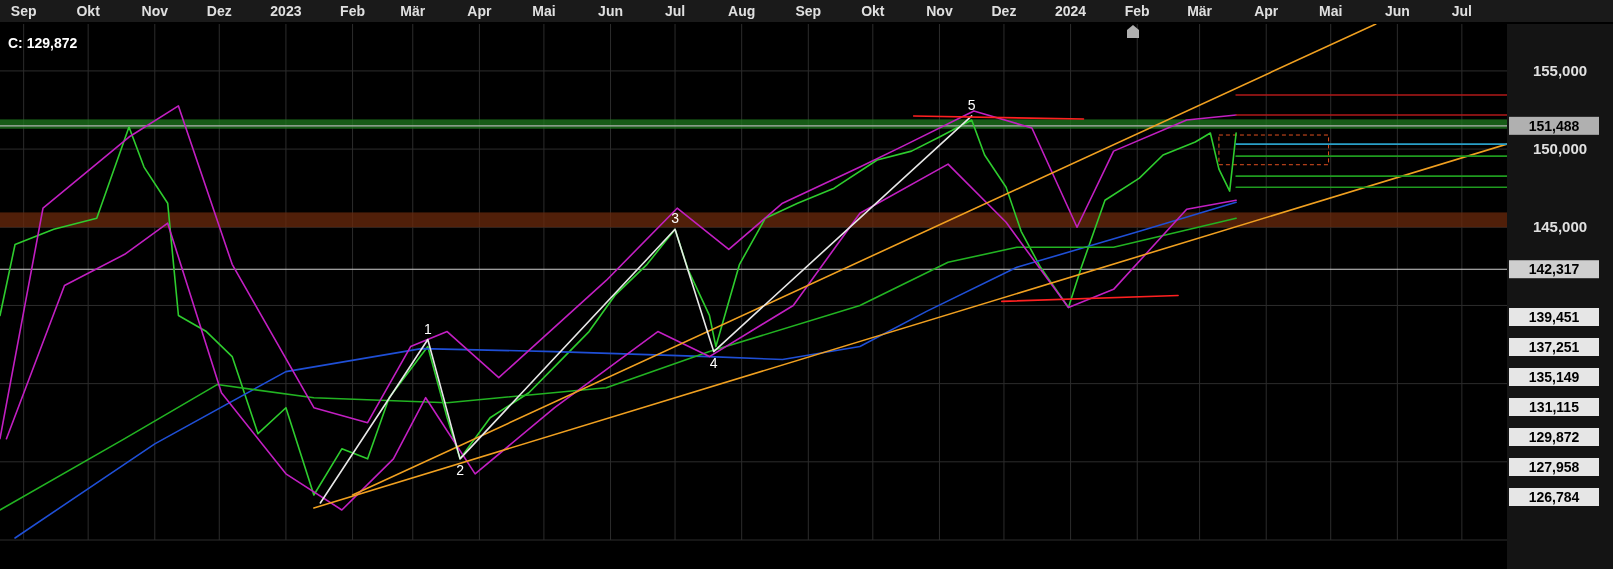 The image size is (1613, 569). Describe the element at coordinates (1560, 227) in the screenshot. I see `y-tick-label: 145,000` at that location.